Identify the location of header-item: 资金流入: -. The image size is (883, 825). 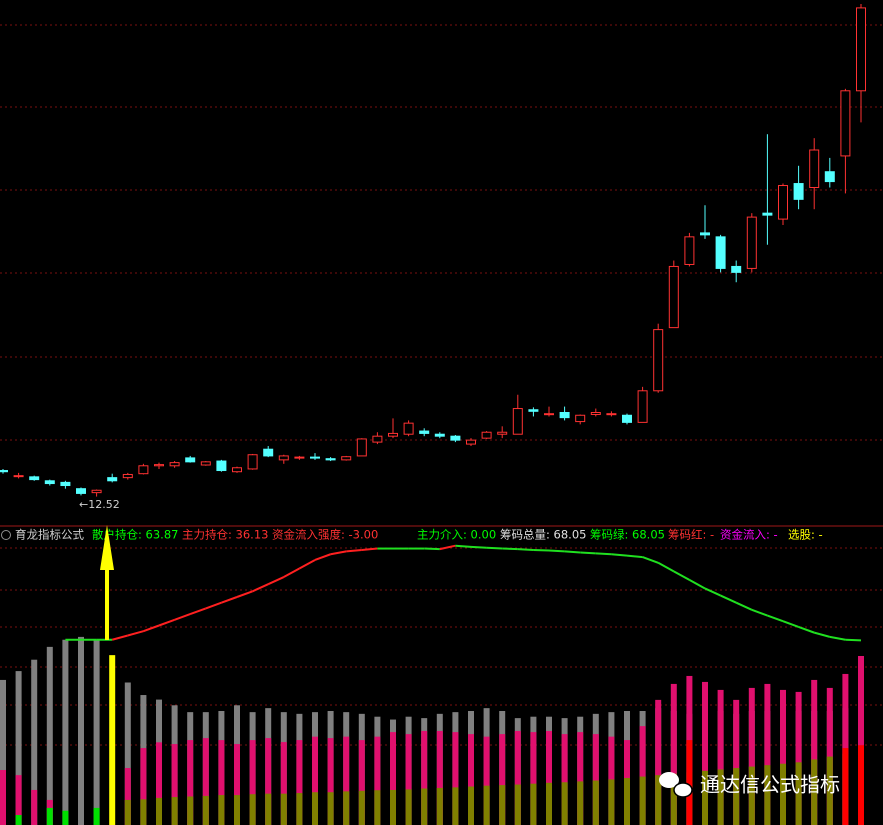
(749, 535).